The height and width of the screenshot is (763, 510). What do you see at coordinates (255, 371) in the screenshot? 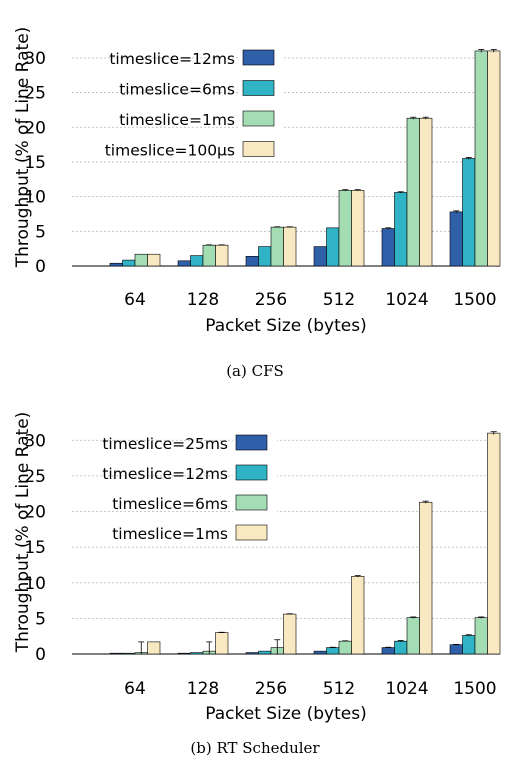
I see `figure-caption: (a) CFS` at bounding box center [255, 371].